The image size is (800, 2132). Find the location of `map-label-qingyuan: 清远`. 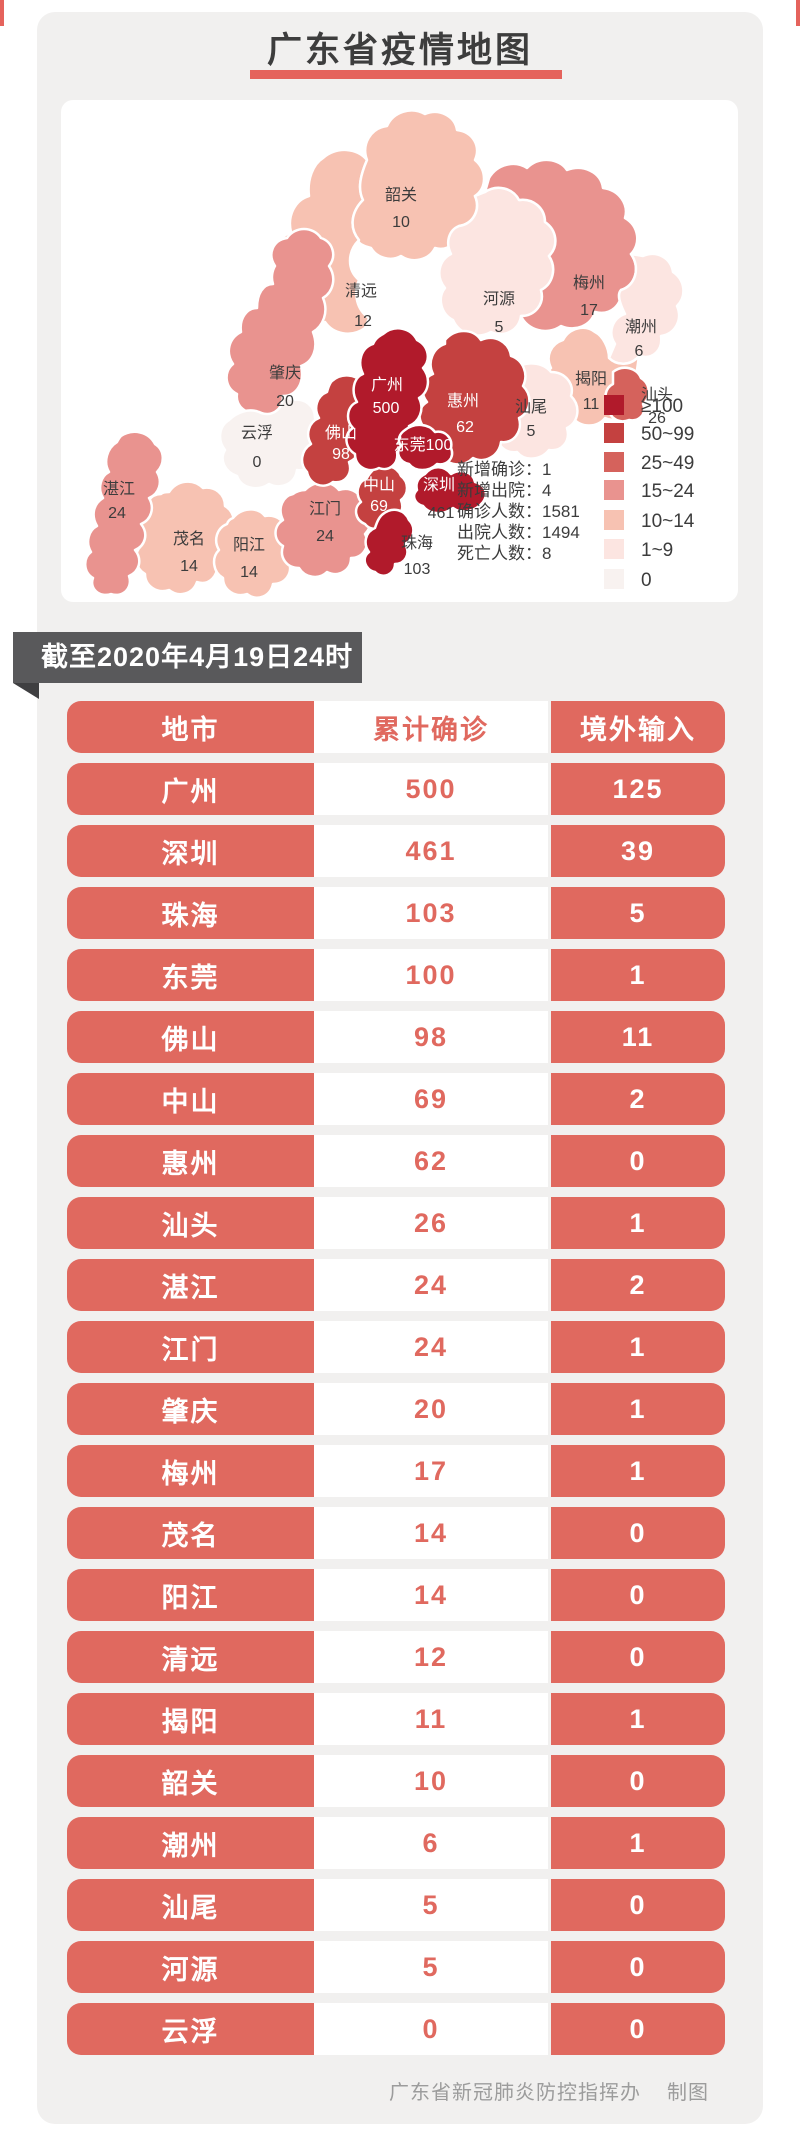

map-label-qingyuan: 清远 is located at coordinates (361, 291).